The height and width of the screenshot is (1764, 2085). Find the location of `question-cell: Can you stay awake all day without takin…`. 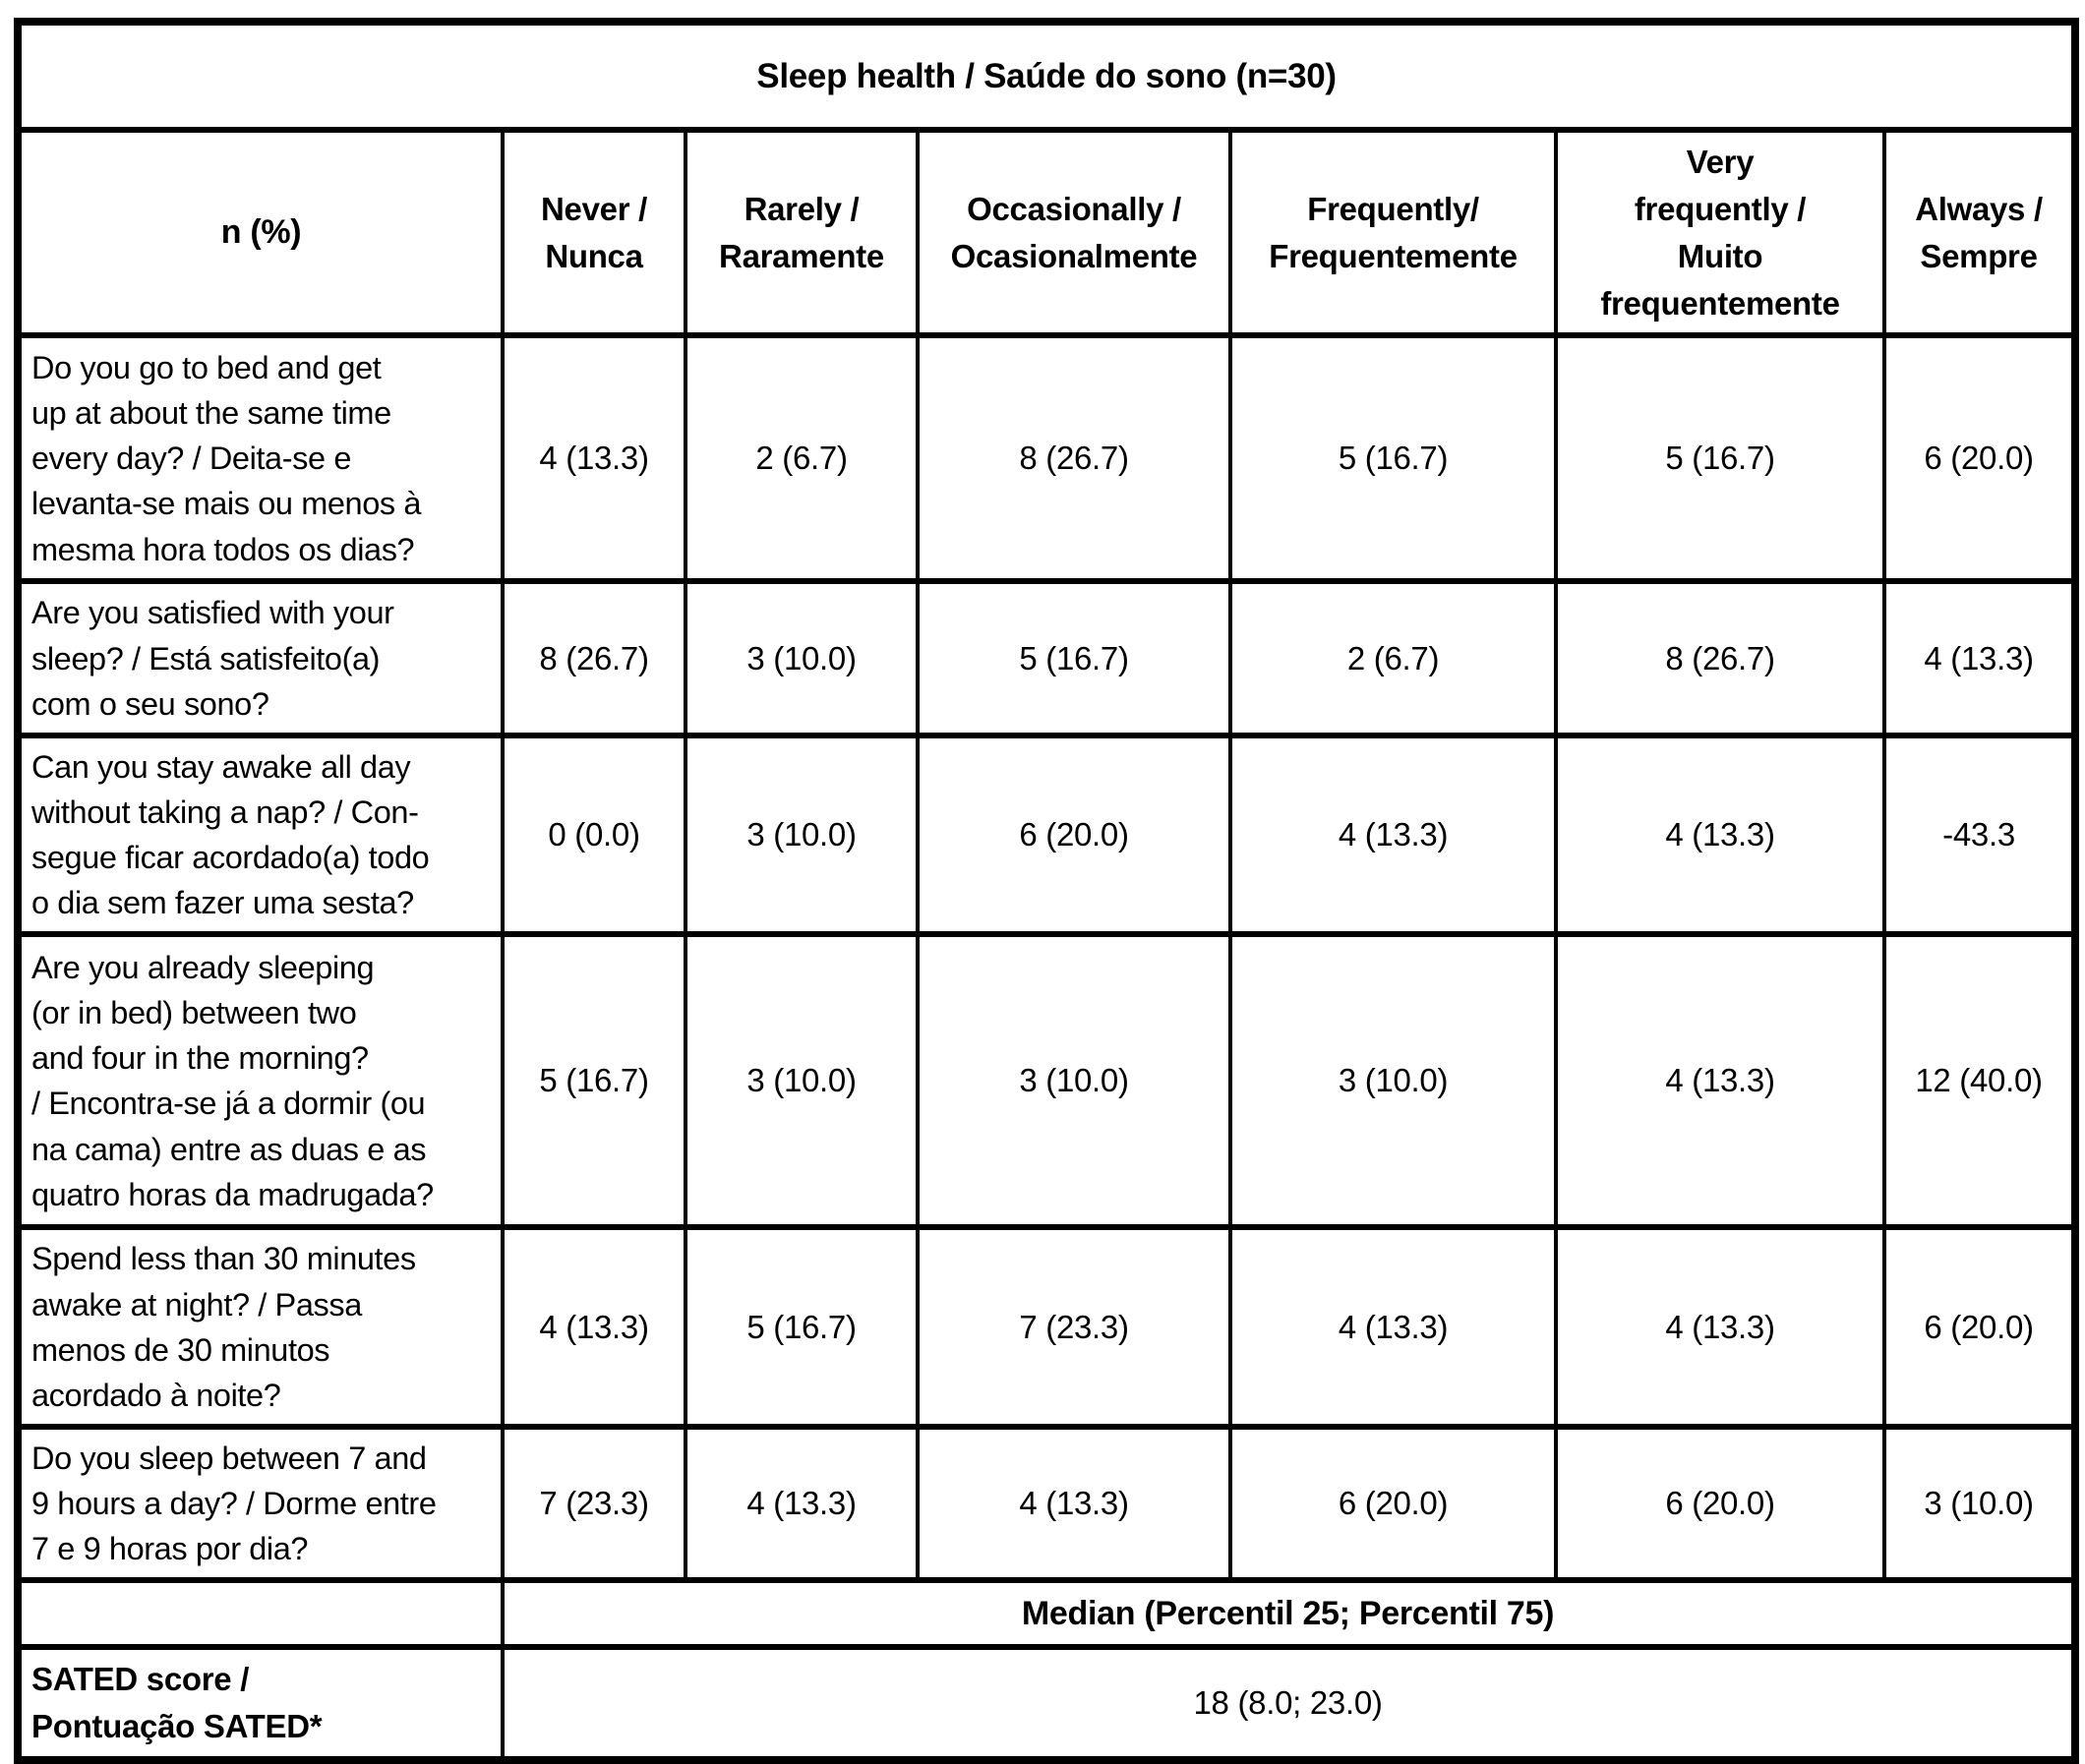

question-cell: Can you stay awake all day without takin… is located at coordinates (260, 835).